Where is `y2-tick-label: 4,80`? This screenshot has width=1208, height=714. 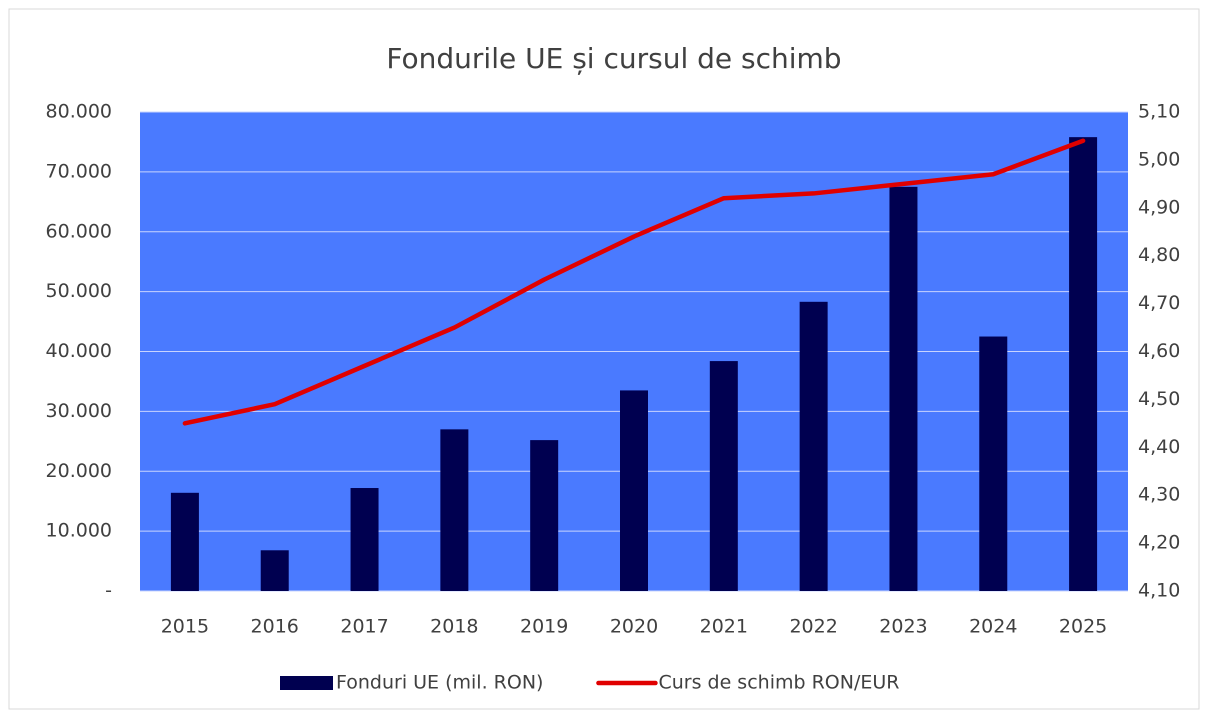 y2-tick-label: 4,80 is located at coordinates (1159, 255).